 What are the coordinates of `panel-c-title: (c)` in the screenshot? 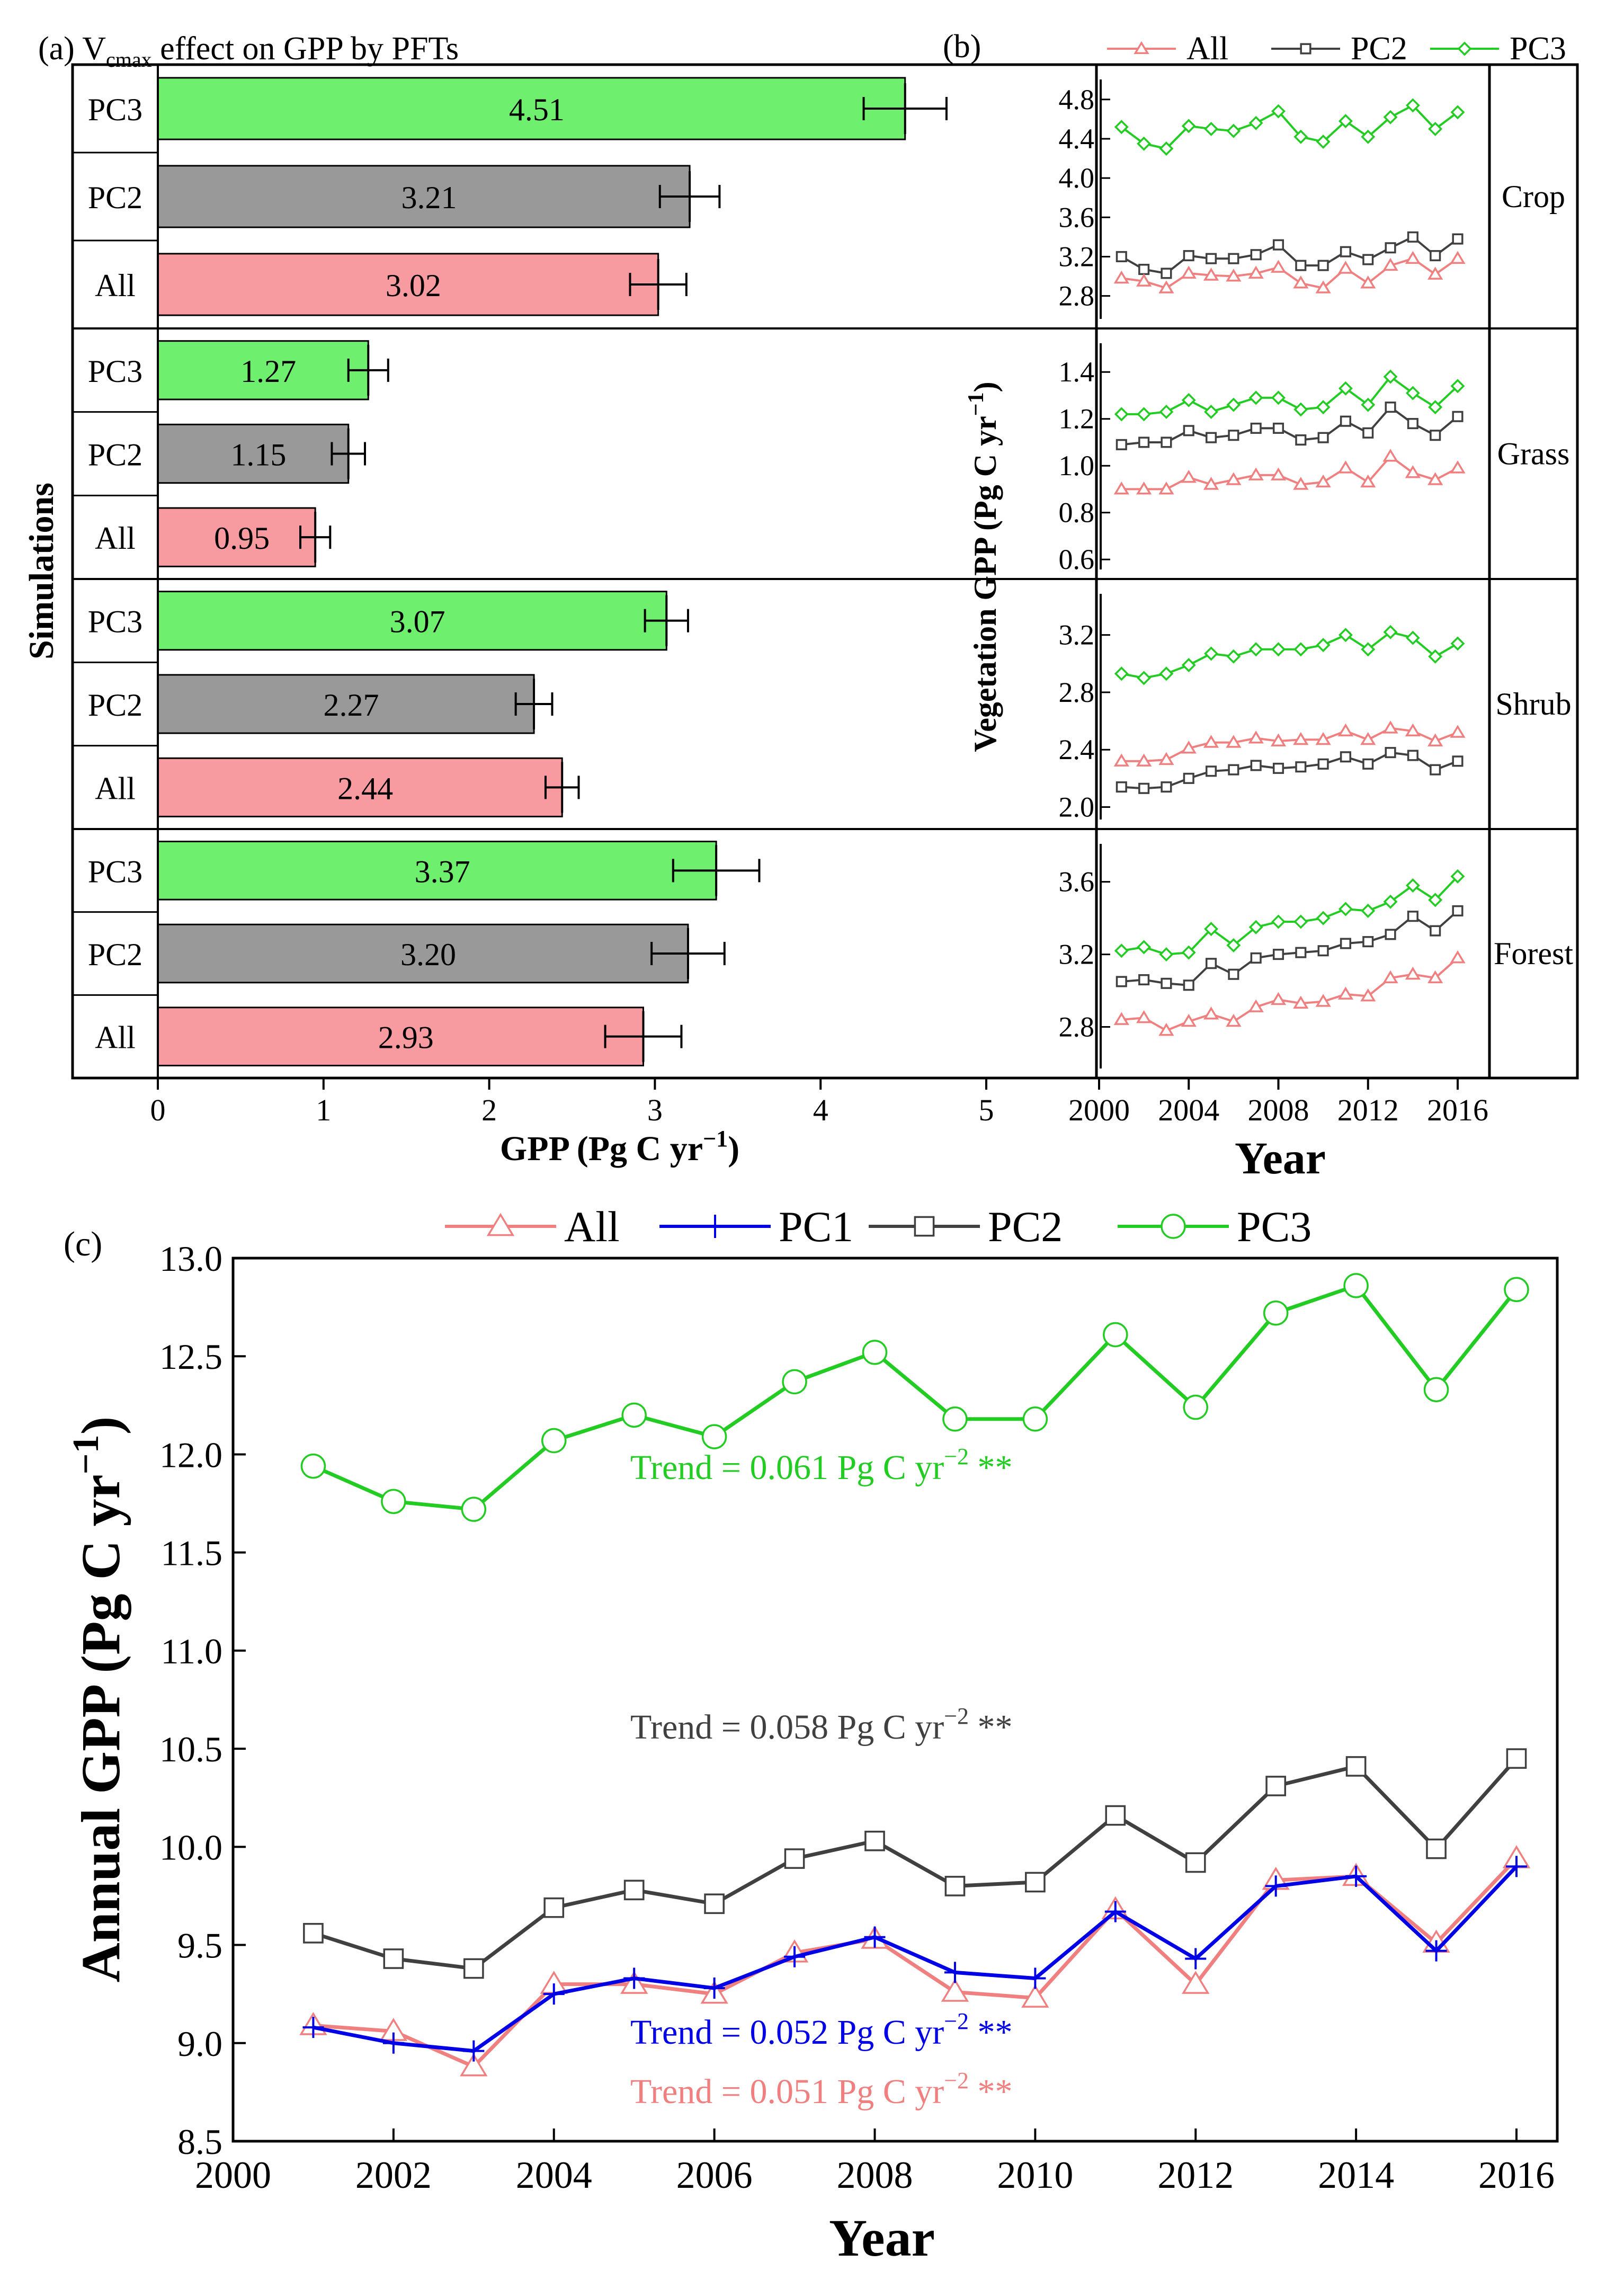 It's located at (83, 1244).